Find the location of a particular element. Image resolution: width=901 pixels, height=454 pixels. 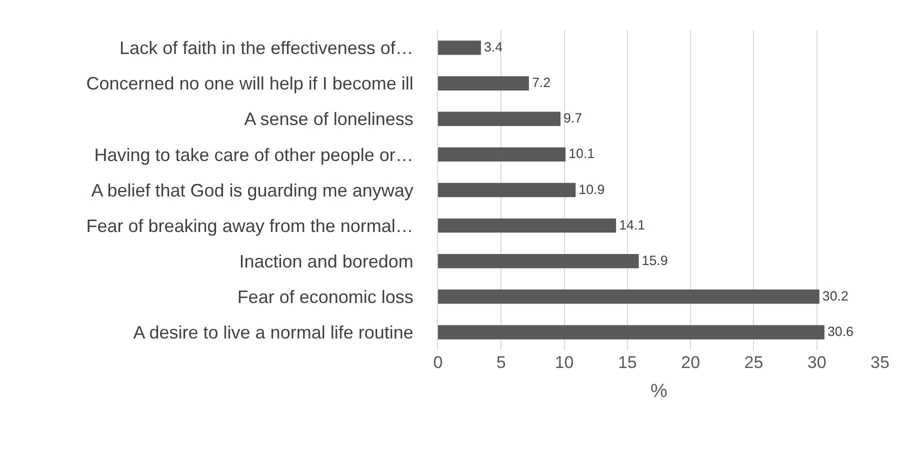

y-tick-label: Inaction and boredom is located at coordinates (326, 261).